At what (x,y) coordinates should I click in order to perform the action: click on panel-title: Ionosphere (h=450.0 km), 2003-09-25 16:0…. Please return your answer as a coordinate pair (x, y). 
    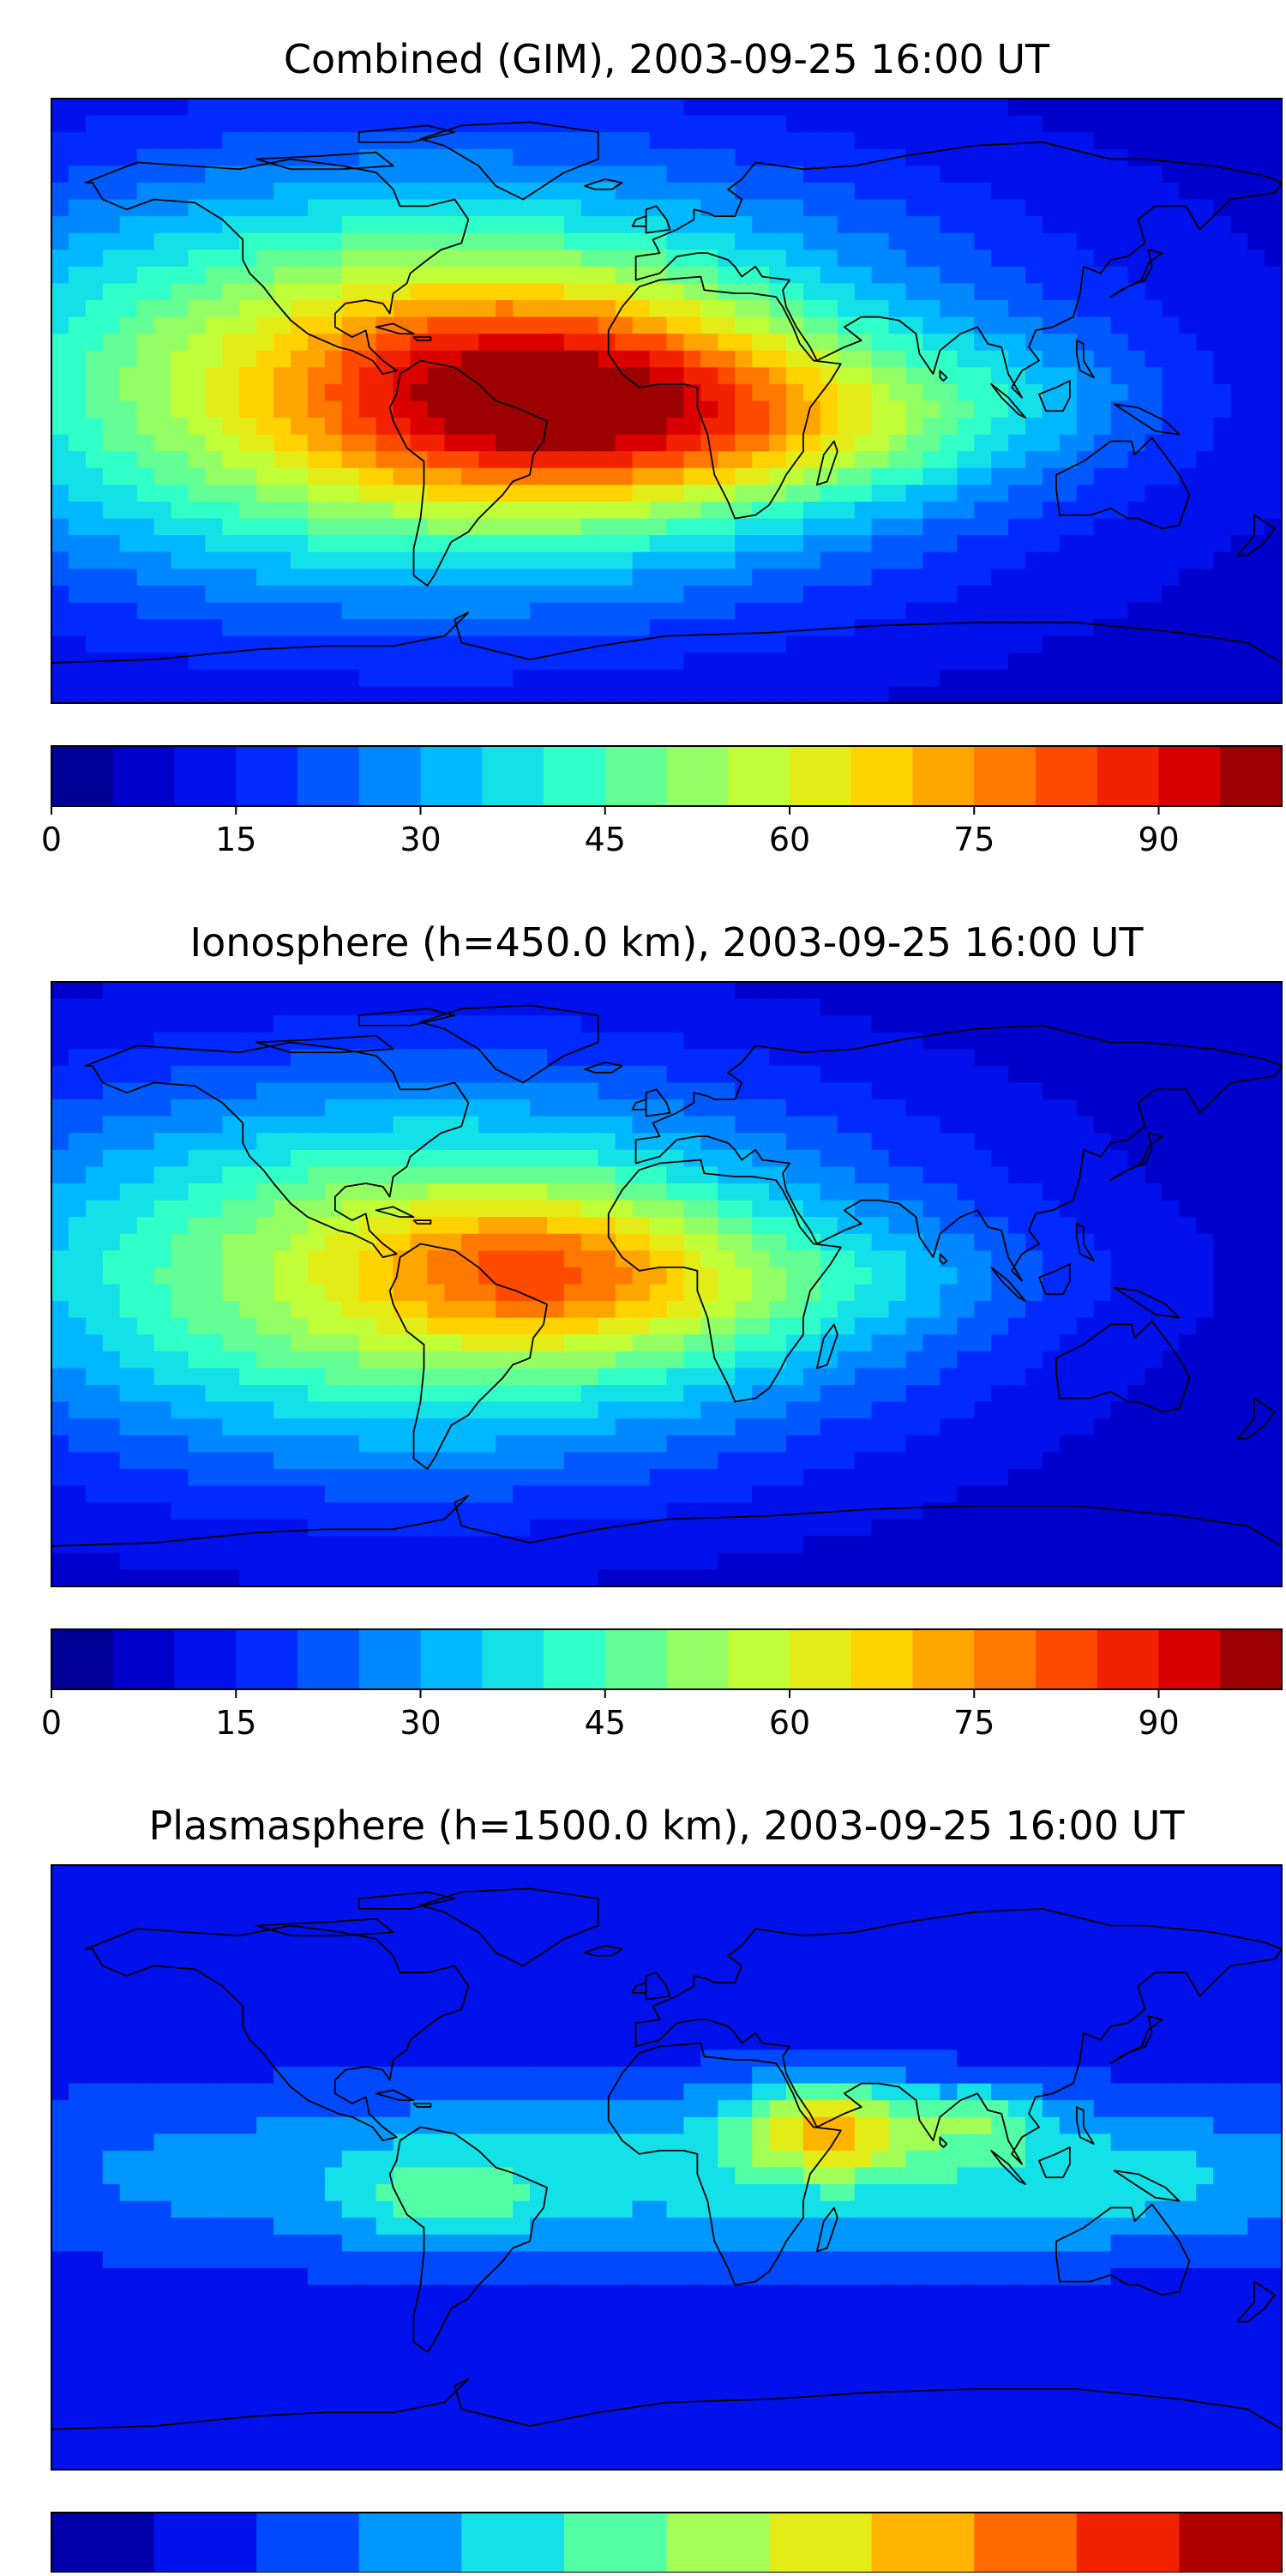
    Looking at the image, I should click on (667, 942).